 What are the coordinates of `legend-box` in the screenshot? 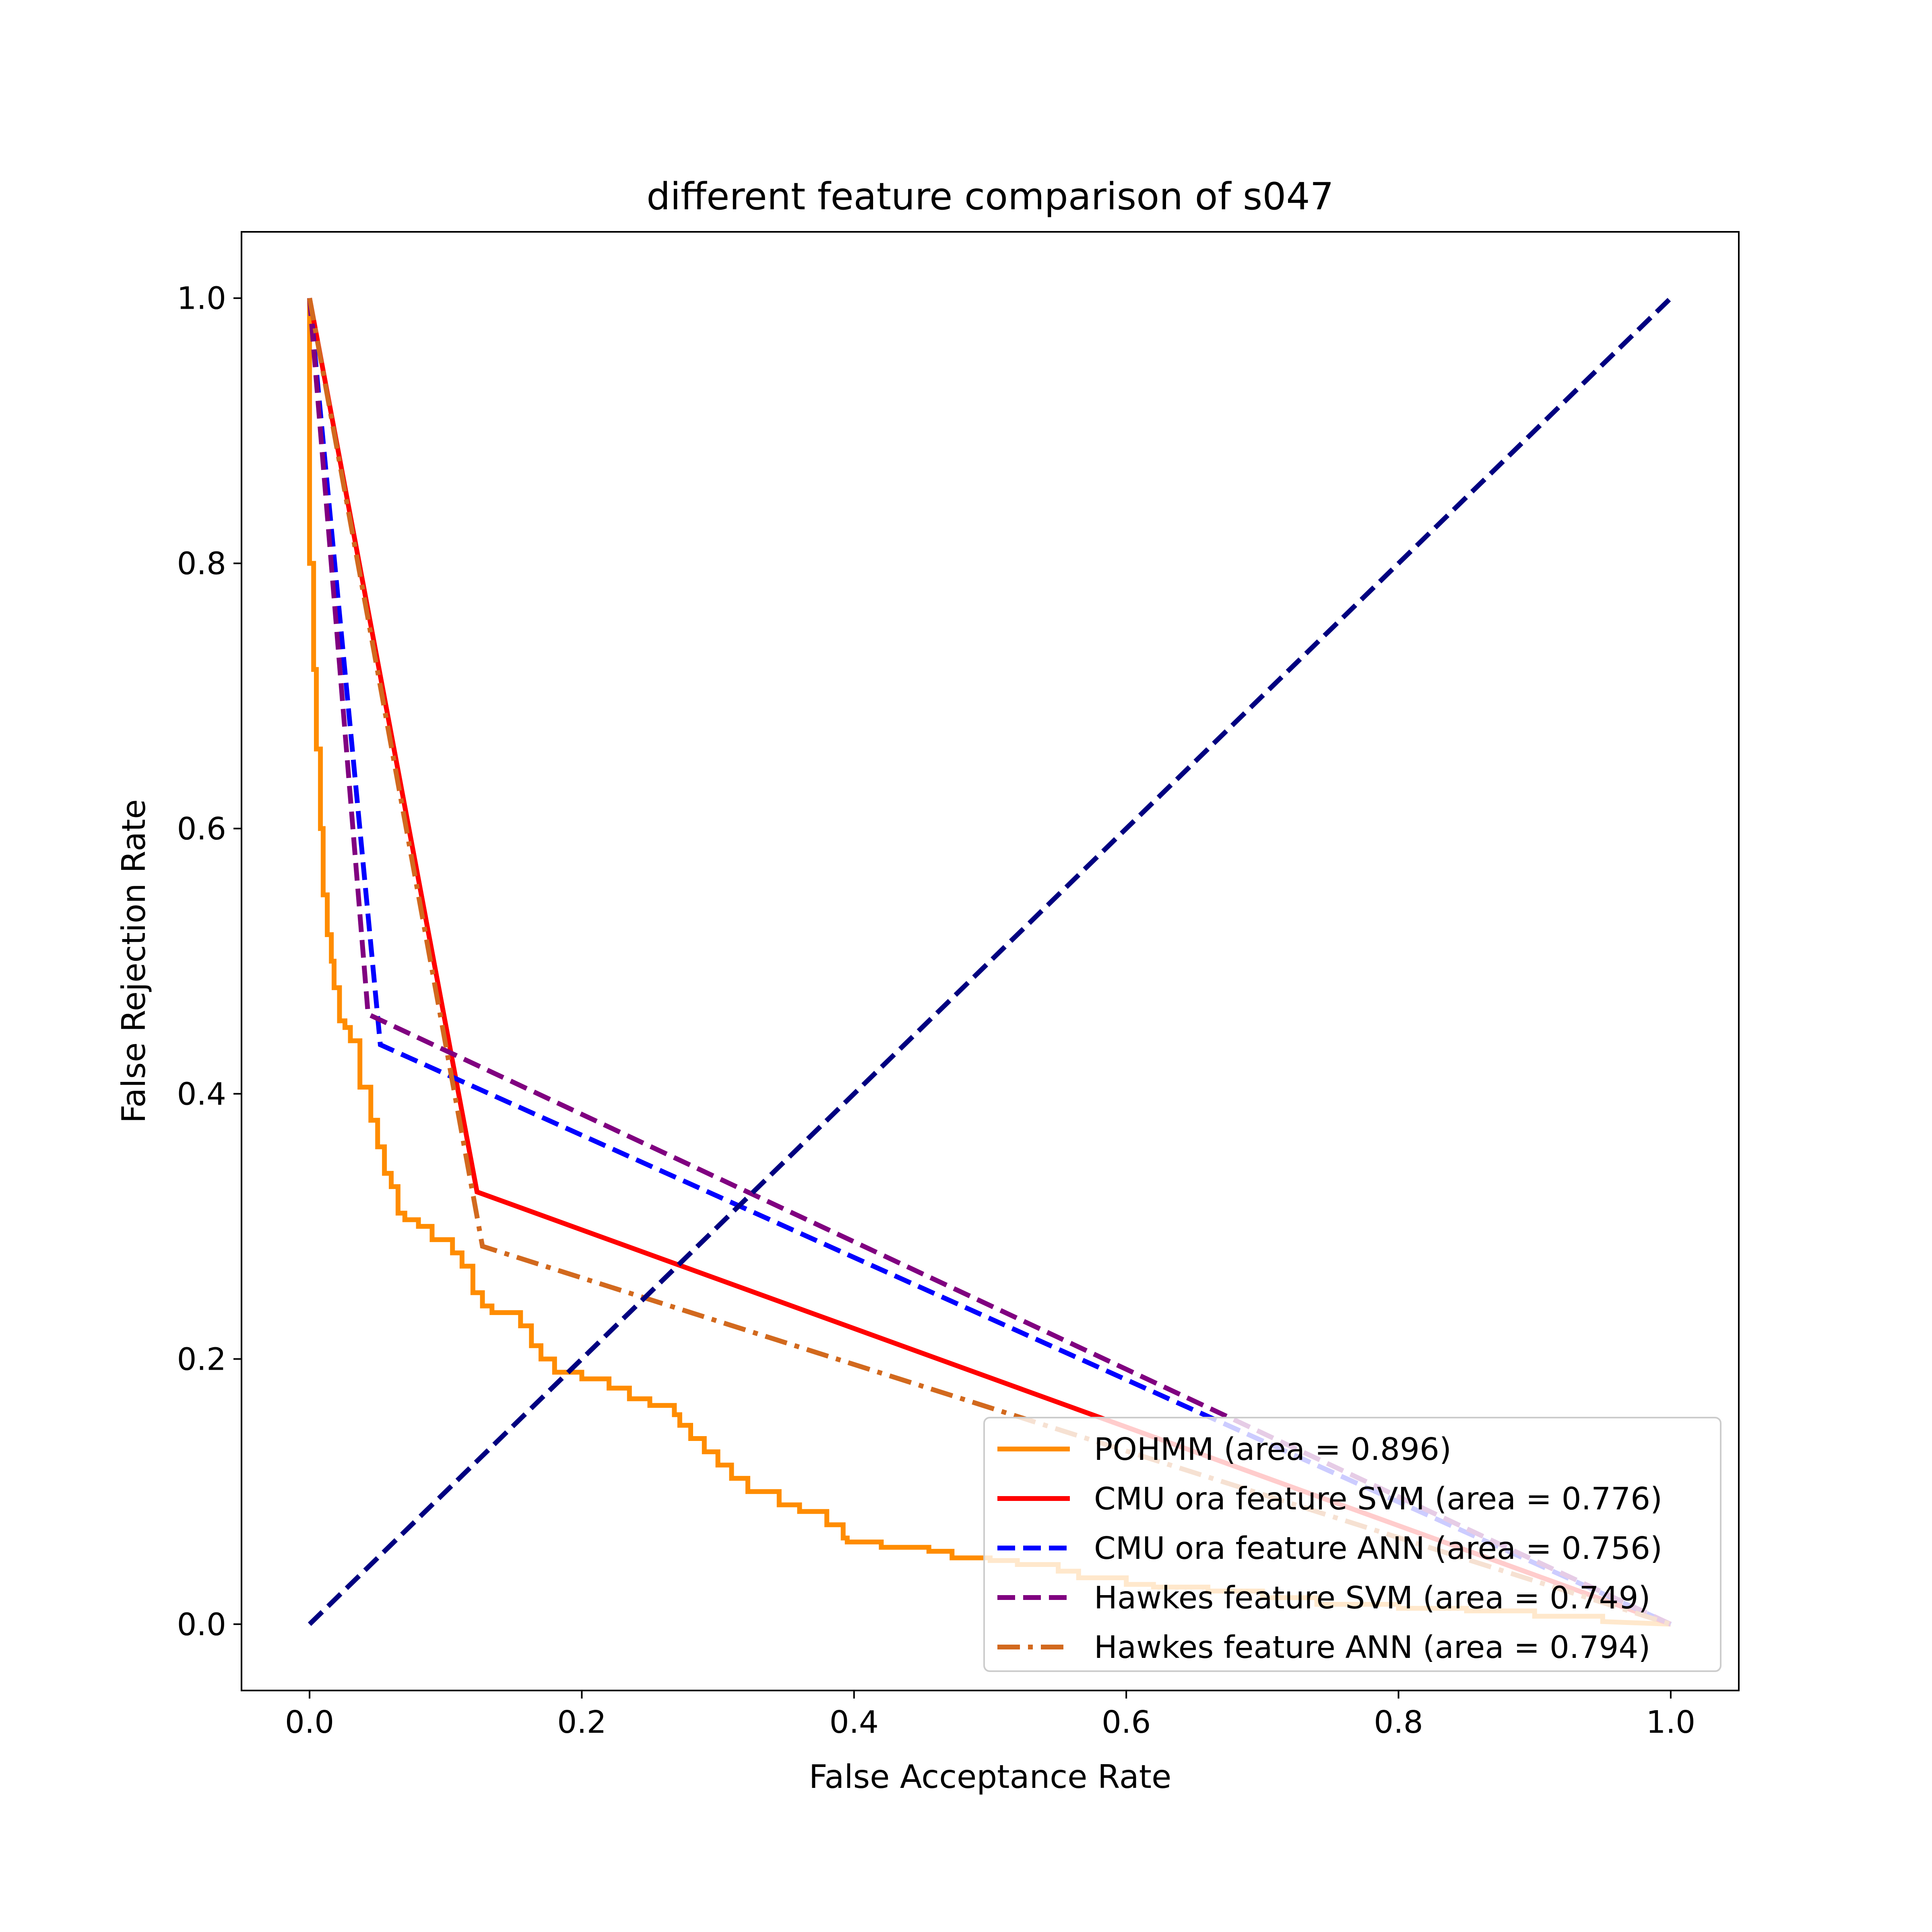 It's located at (1352, 1544).